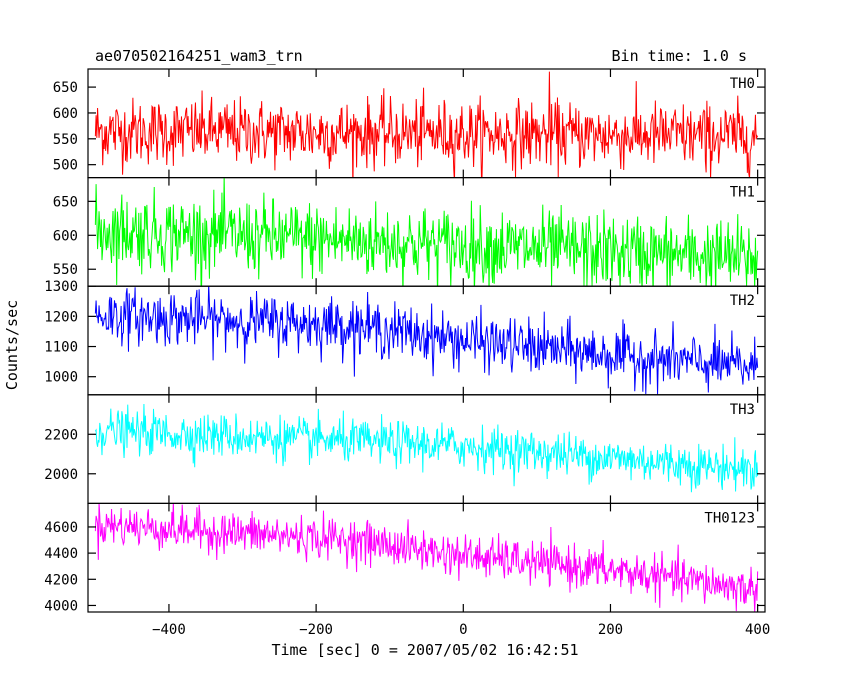  Describe the element at coordinates (169, 630) in the screenshot. I see `x-tick-label: −400` at that location.